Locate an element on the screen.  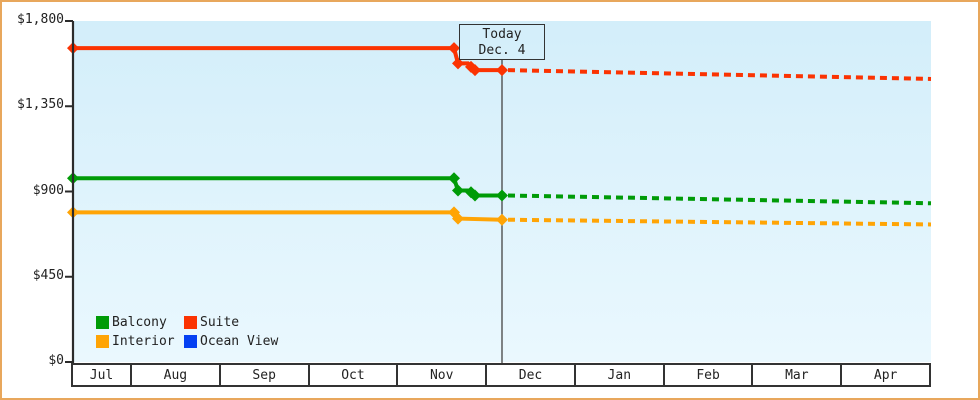
month-cell-dec: Dec is located at coordinates (531, 375).